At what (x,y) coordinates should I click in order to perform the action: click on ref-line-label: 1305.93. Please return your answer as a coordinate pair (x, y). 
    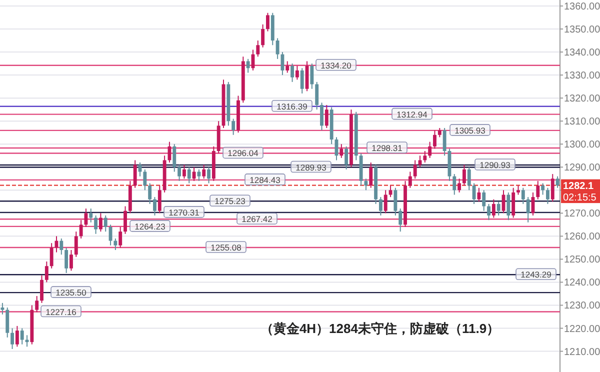
    Looking at the image, I should click on (470, 130).